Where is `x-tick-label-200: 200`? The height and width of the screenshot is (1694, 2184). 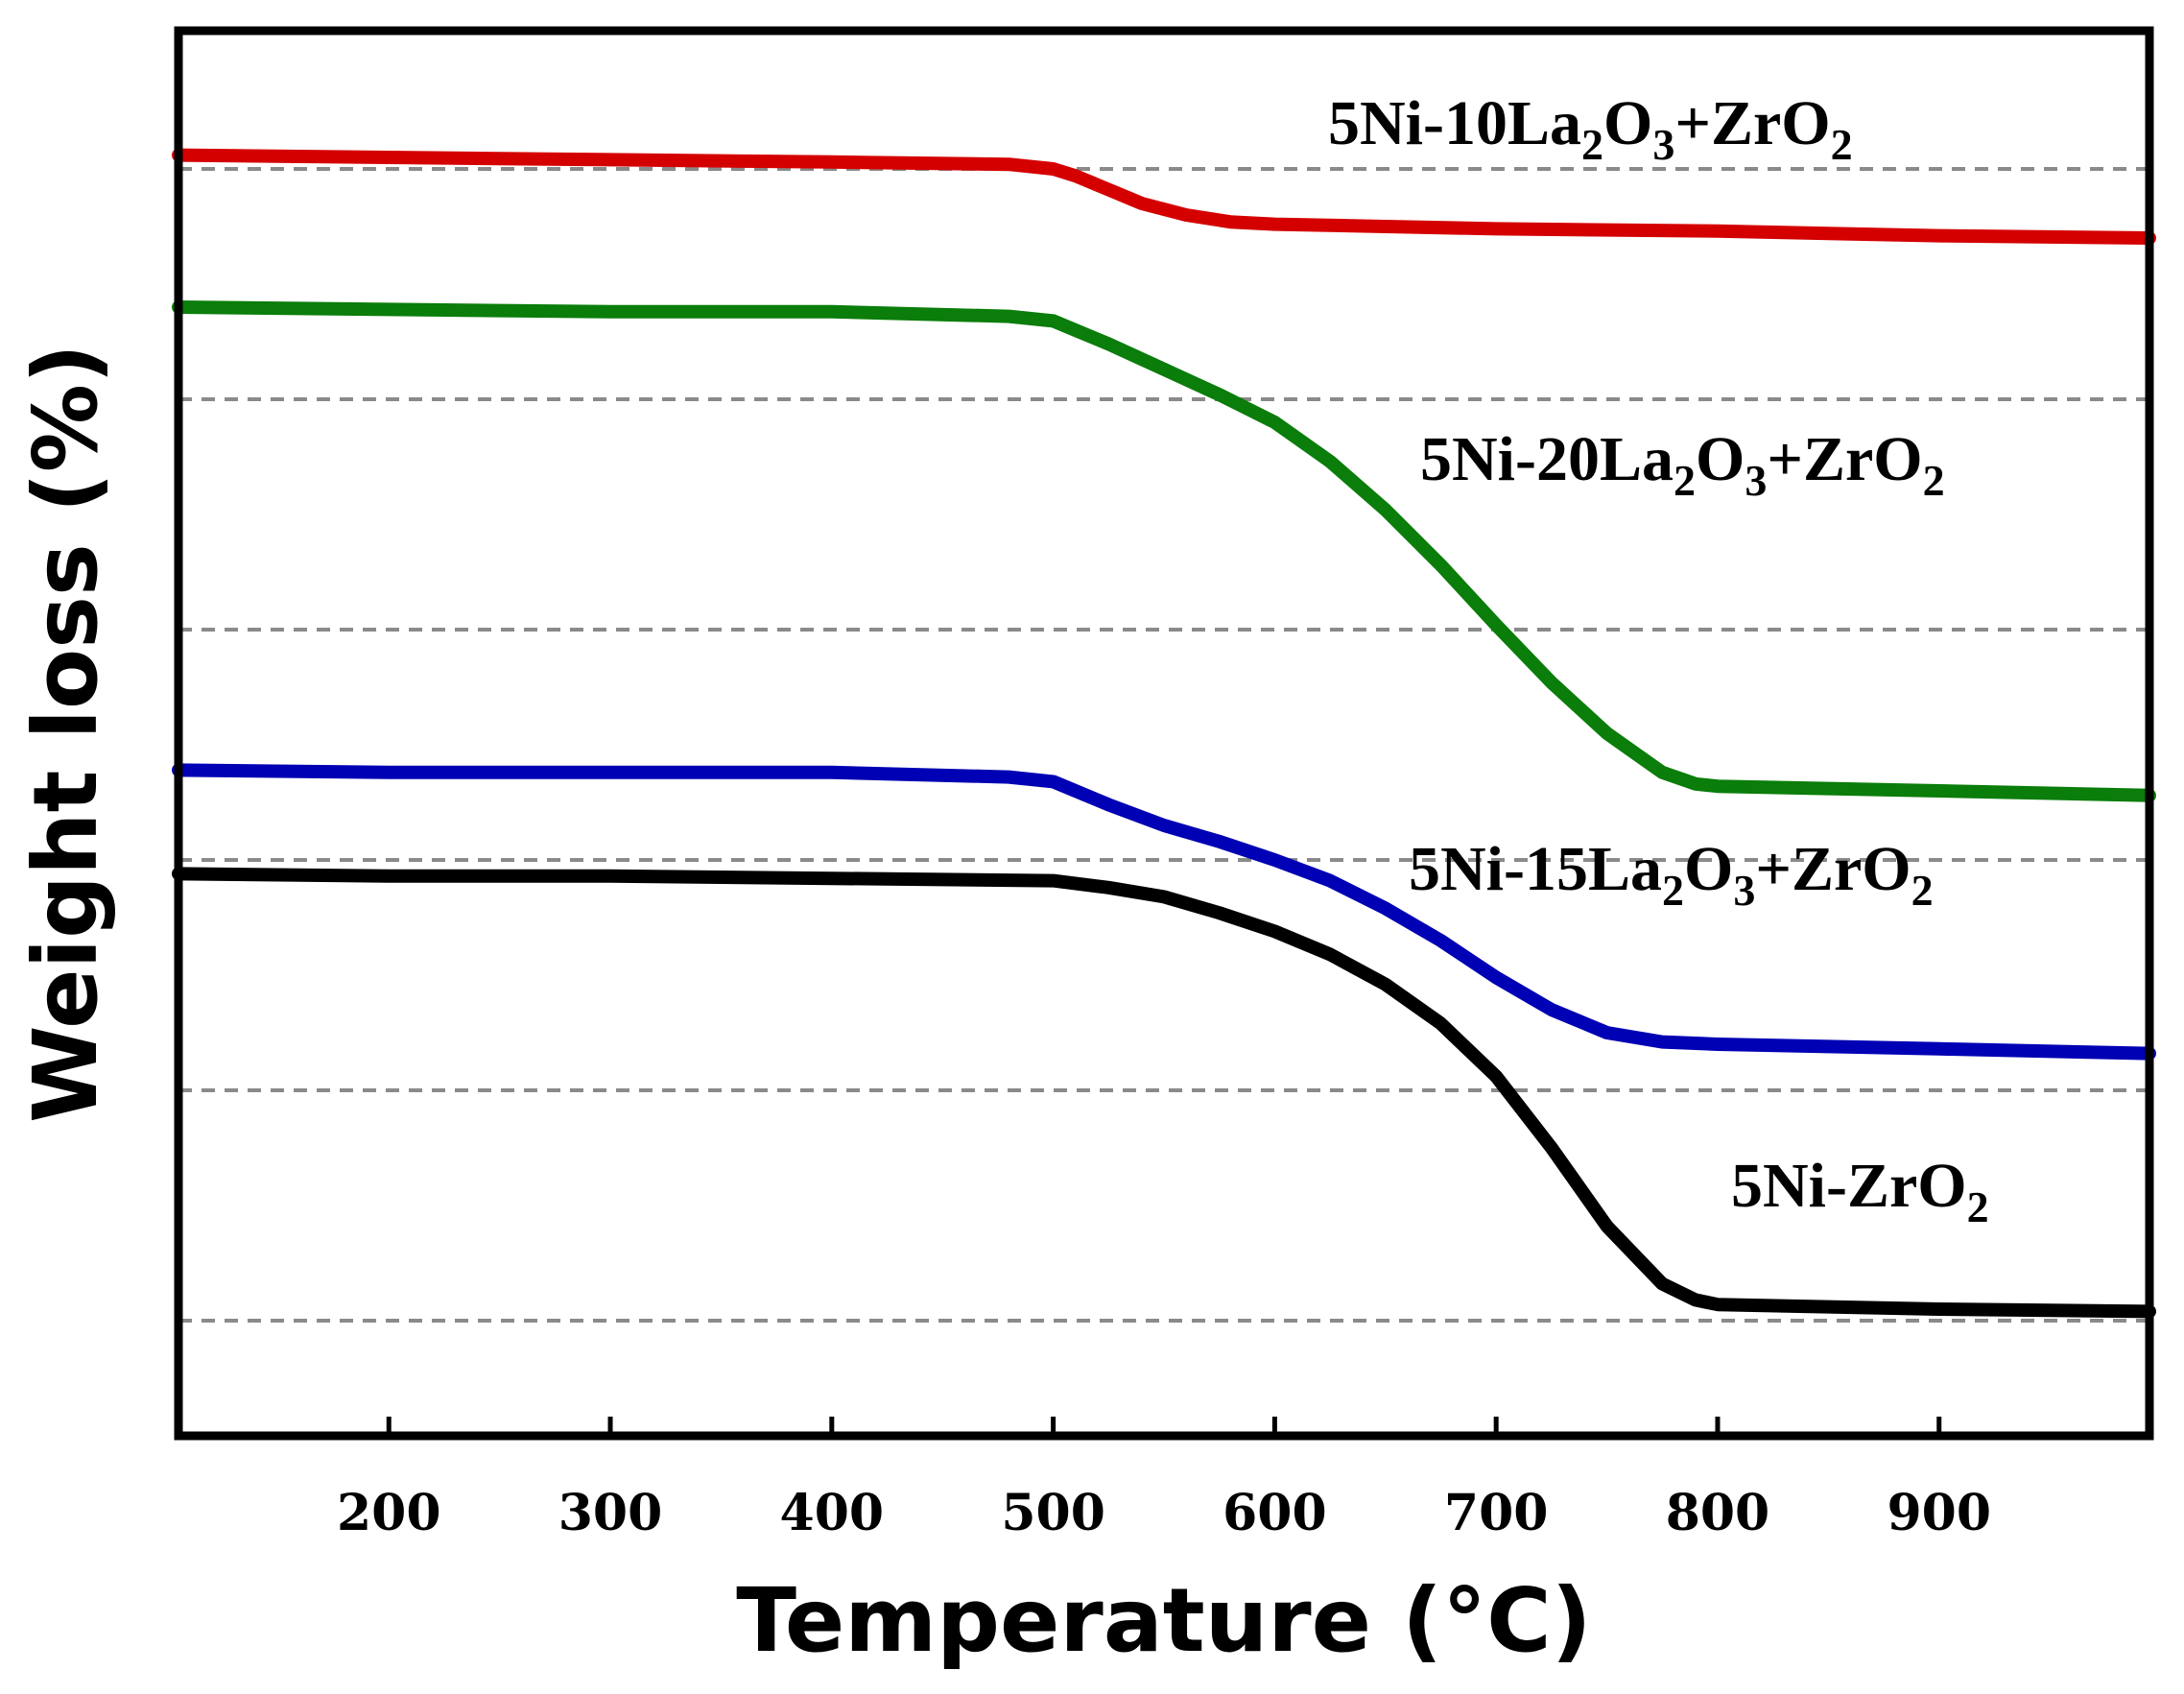 x-tick-label-200: 200 is located at coordinates (389, 1513).